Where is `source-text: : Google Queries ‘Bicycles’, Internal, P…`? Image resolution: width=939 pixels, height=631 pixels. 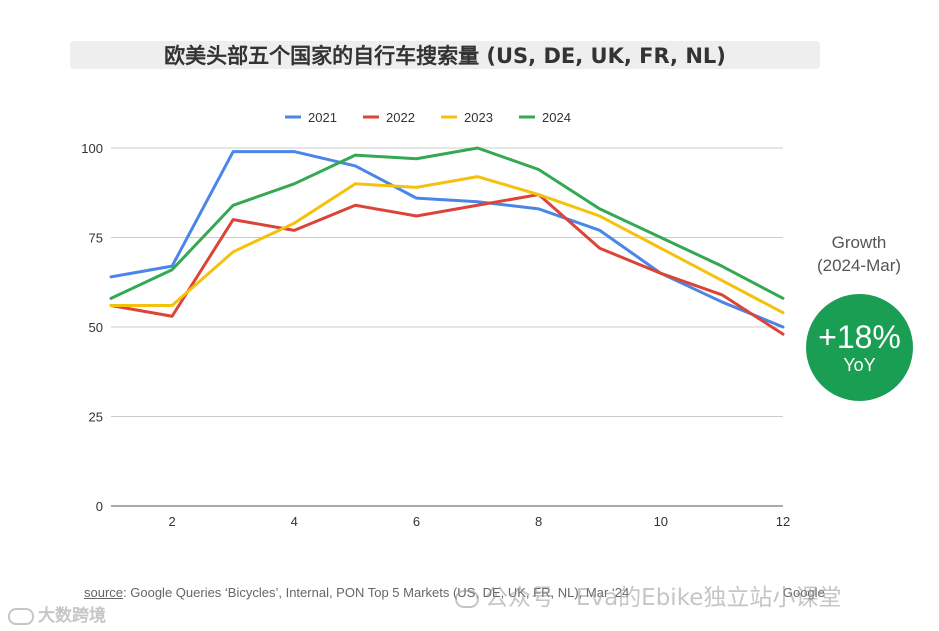 source-text: : Google Queries ‘Bicycles’, Internal, P… is located at coordinates (376, 592).